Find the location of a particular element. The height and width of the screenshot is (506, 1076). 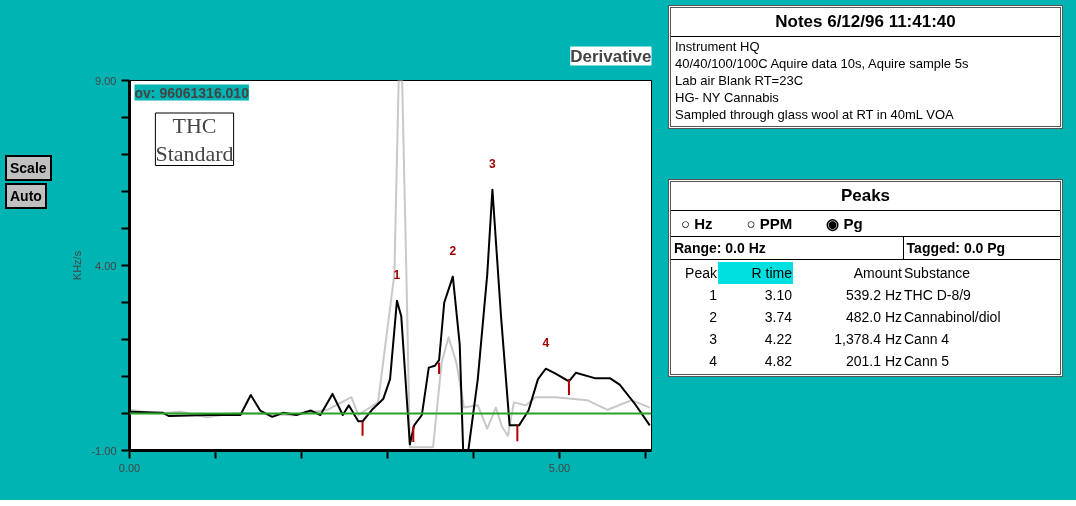

text: Substance is located at coordinates (937, 274).